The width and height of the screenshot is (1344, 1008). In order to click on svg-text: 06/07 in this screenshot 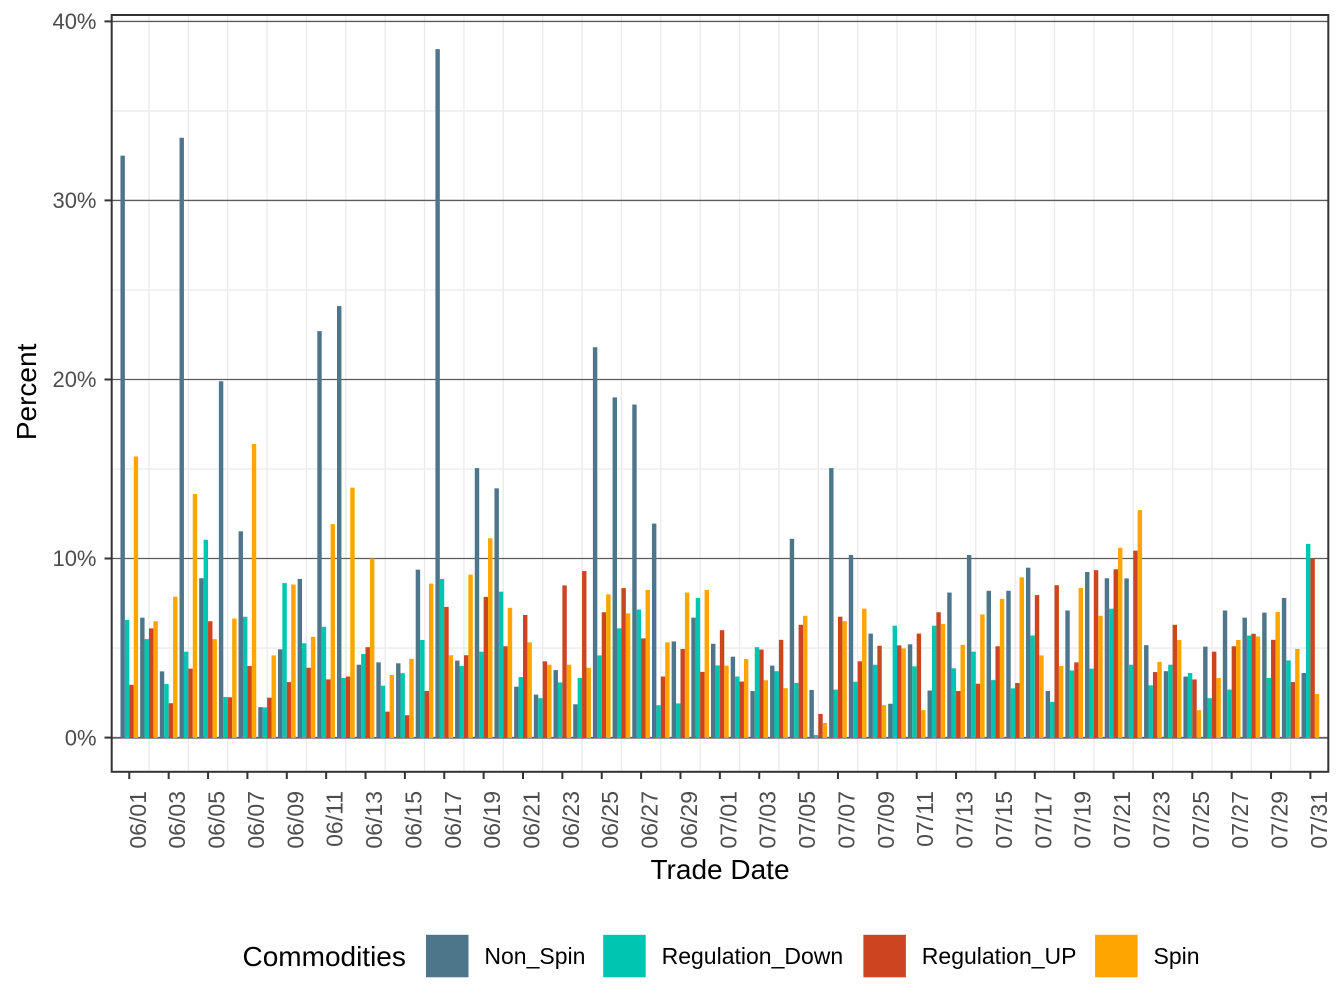, I will do `click(256, 820)`.